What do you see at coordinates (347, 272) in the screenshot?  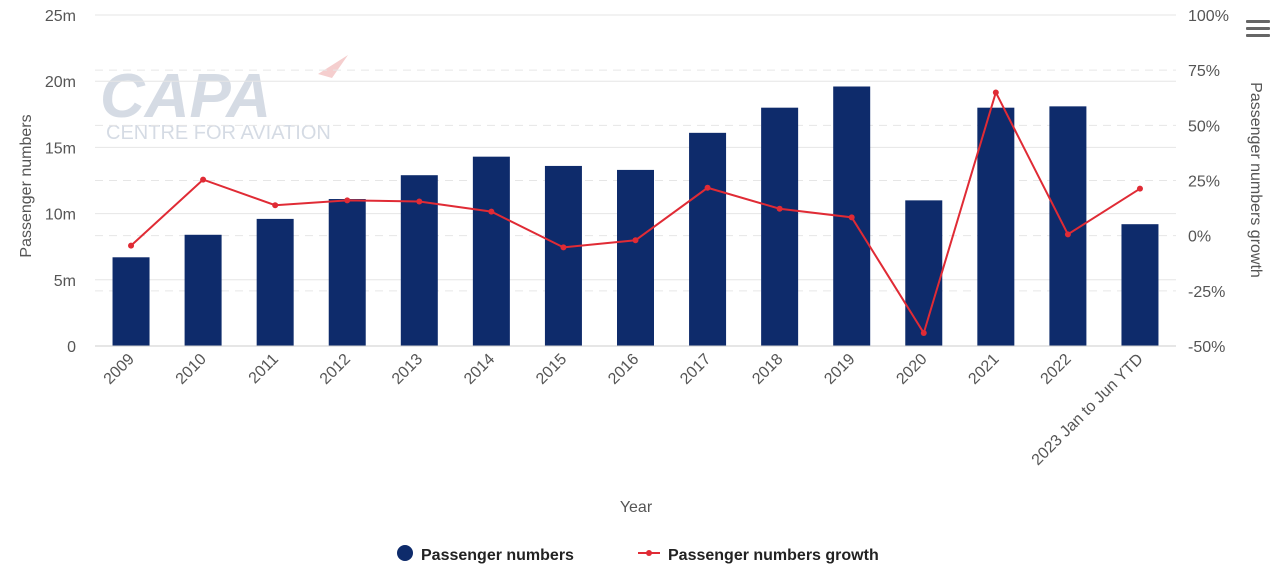 I see `bar-2012` at bounding box center [347, 272].